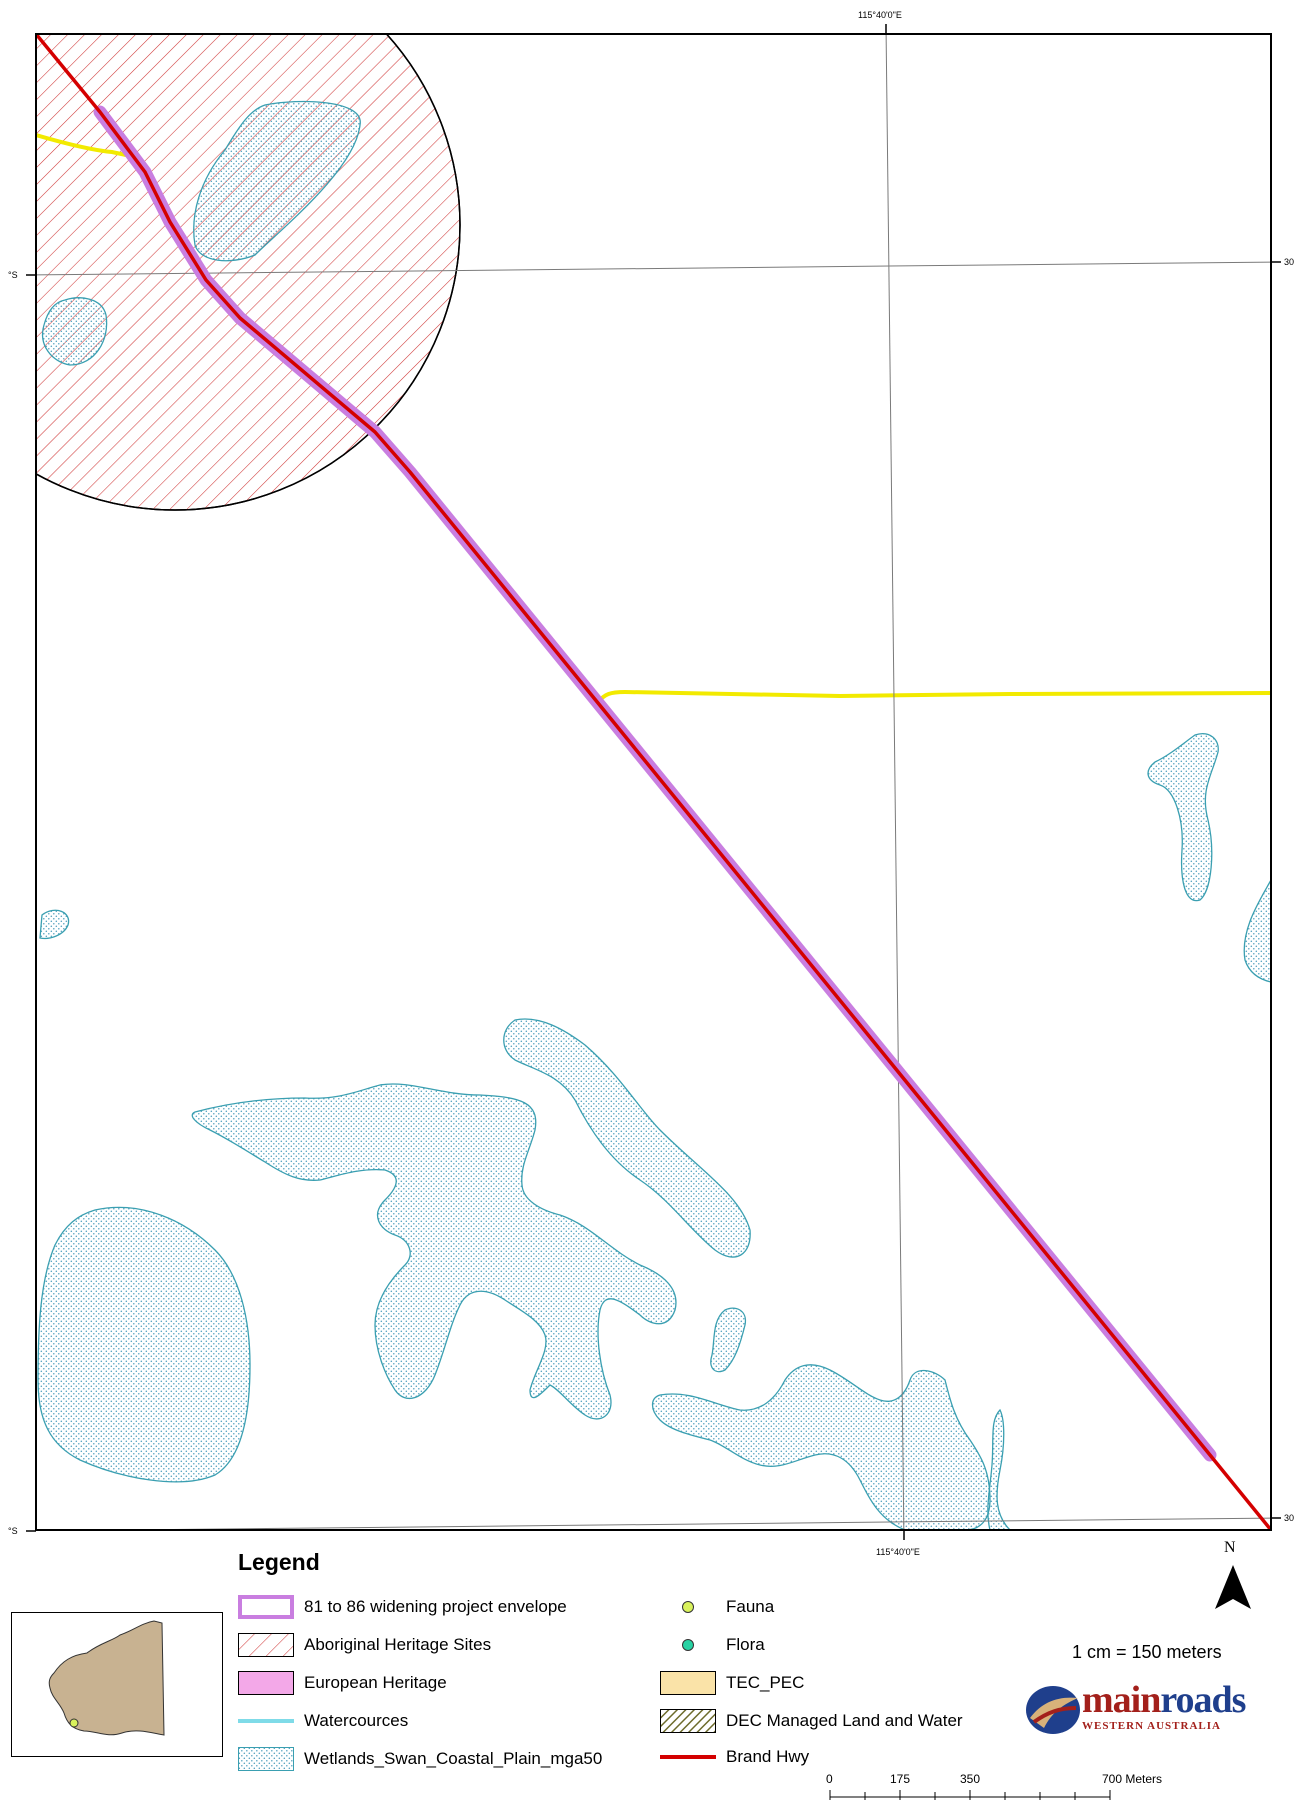  Describe the element at coordinates (829, 1779) in the screenshot. I see `scale-tick-label: 0` at that location.